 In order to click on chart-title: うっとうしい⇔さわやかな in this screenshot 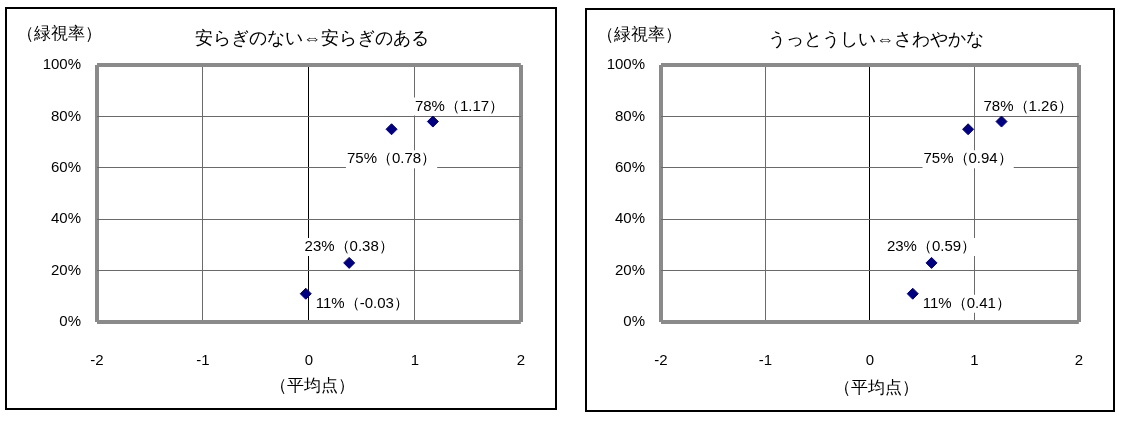, I will do `click(876, 39)`.